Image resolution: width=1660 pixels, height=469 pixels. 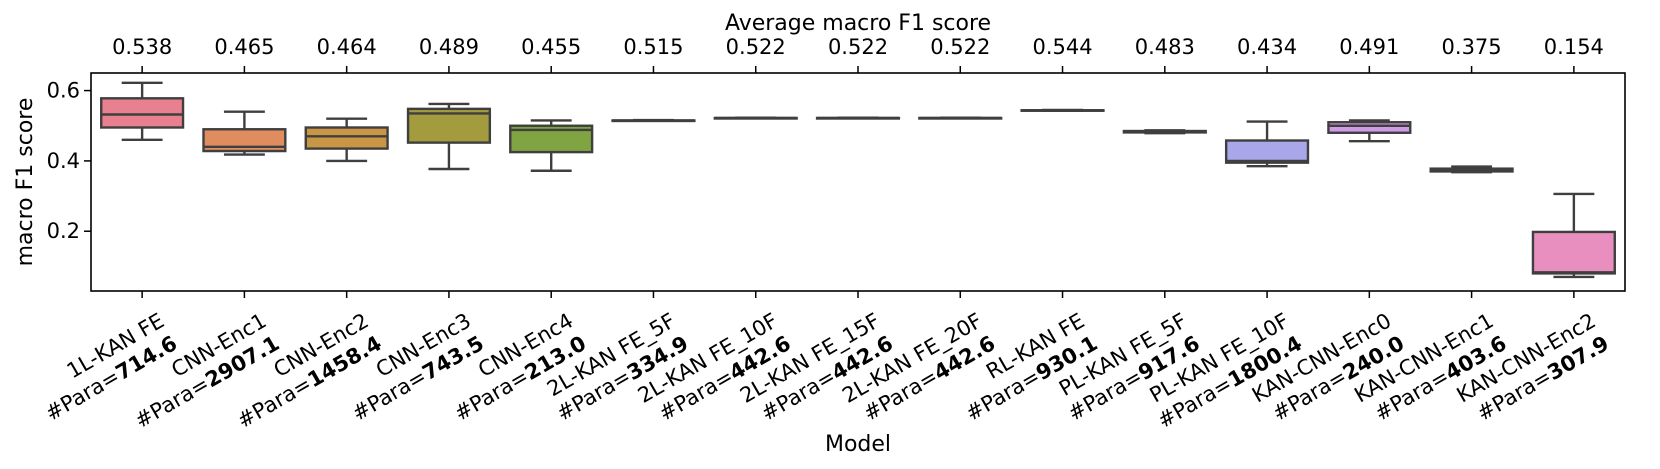 What do you see at coordinates (1471, 169) in the screenshot?
I see `box-kan-cnn-enc1` at bounding box center [1471, 169].